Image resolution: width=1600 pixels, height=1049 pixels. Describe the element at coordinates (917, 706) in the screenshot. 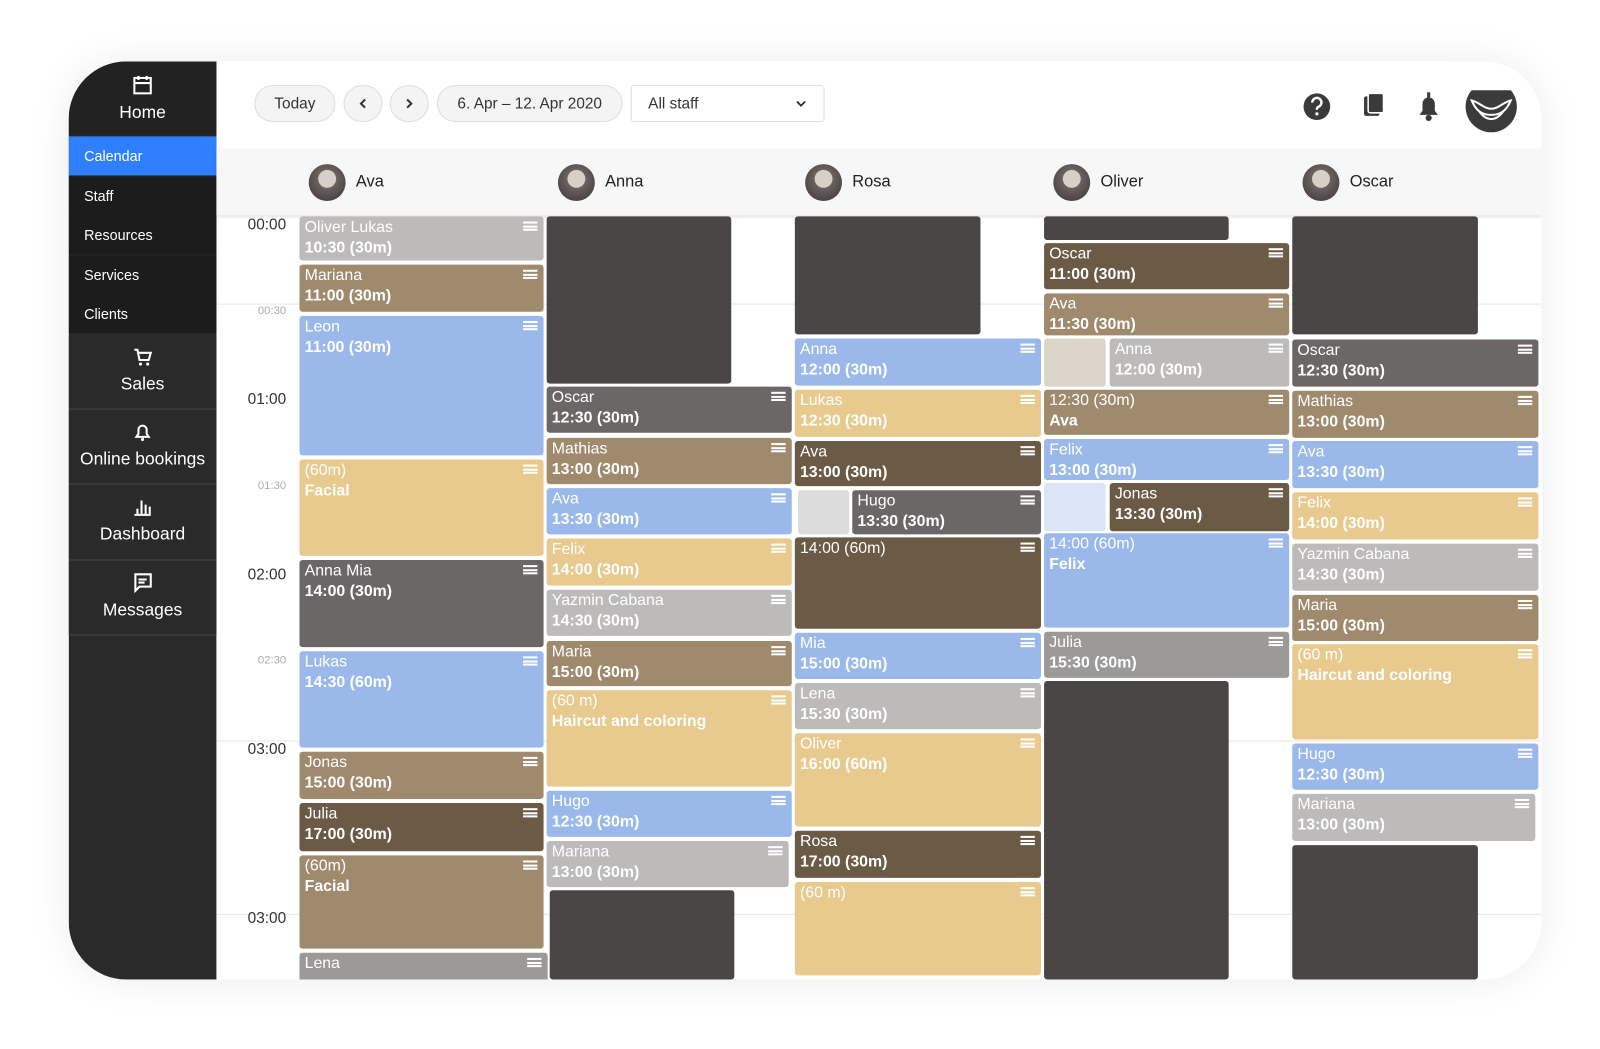

I see `appointment: Lena 15:30 (30m)` at that location.